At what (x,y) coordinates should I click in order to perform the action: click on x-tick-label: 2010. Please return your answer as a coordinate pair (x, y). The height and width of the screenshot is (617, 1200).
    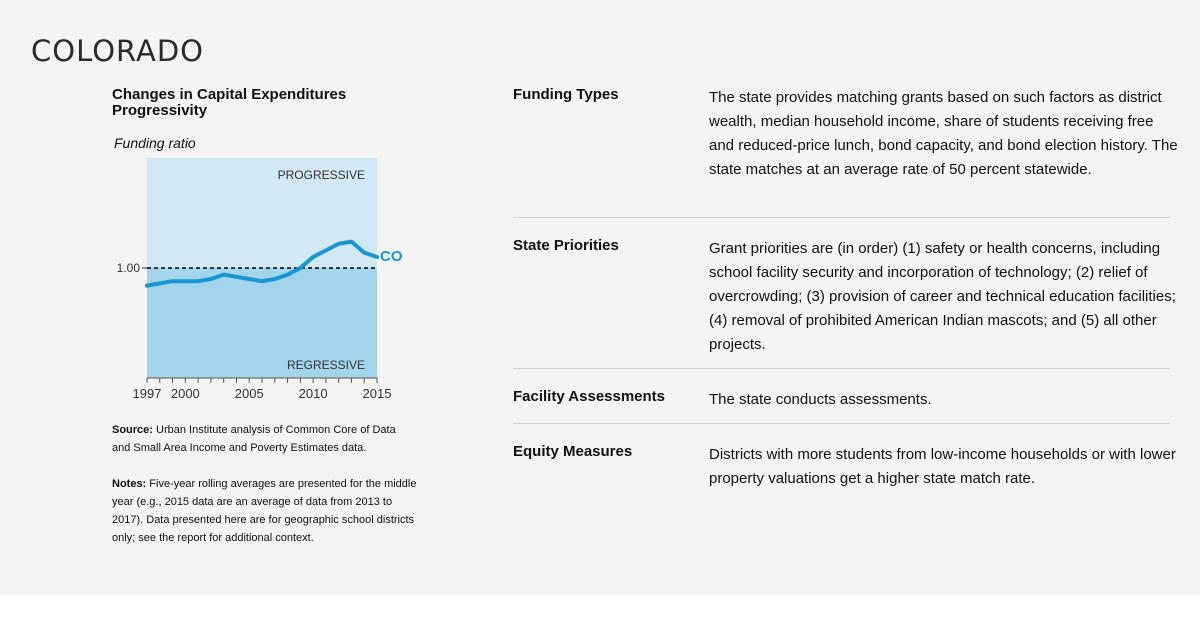
    Looking at the image, I should click on (313, 393).